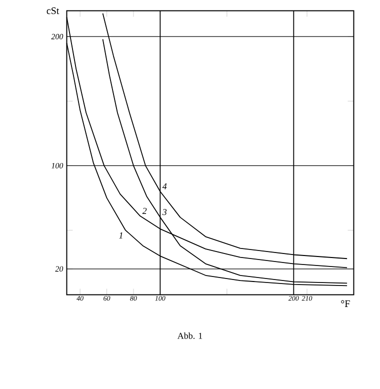 The width and height of the screenshot is (380, 389). What do you see at coordinates (164, 212) in the screenshot?
I see `series-label: 3` at bounding box center [164, 212].